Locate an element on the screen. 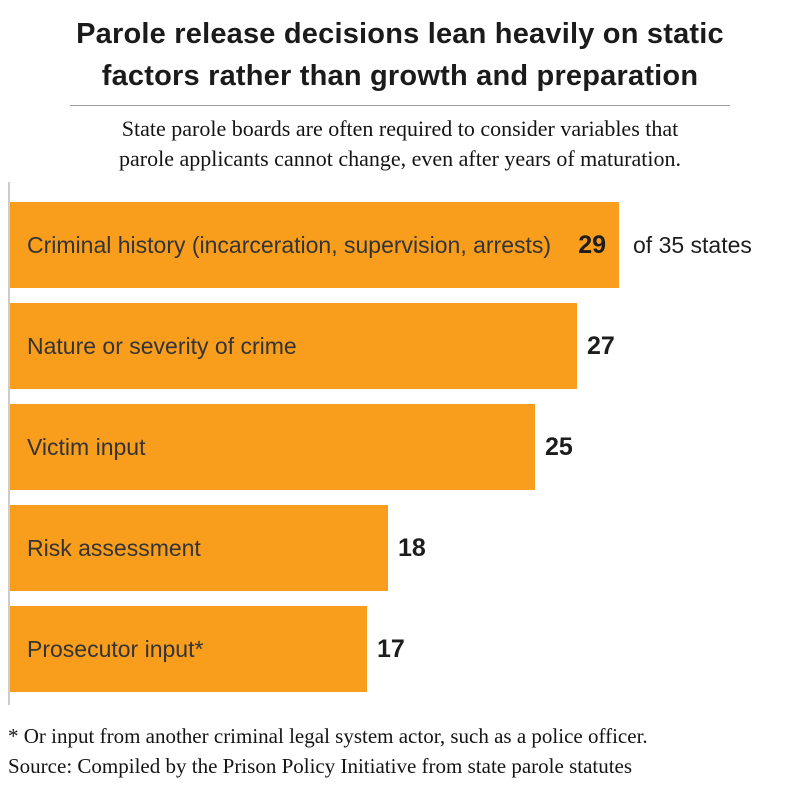 The height and width of the screenshot is (800, 800). bar: Risk assessment is located at coordinates (199, 548).